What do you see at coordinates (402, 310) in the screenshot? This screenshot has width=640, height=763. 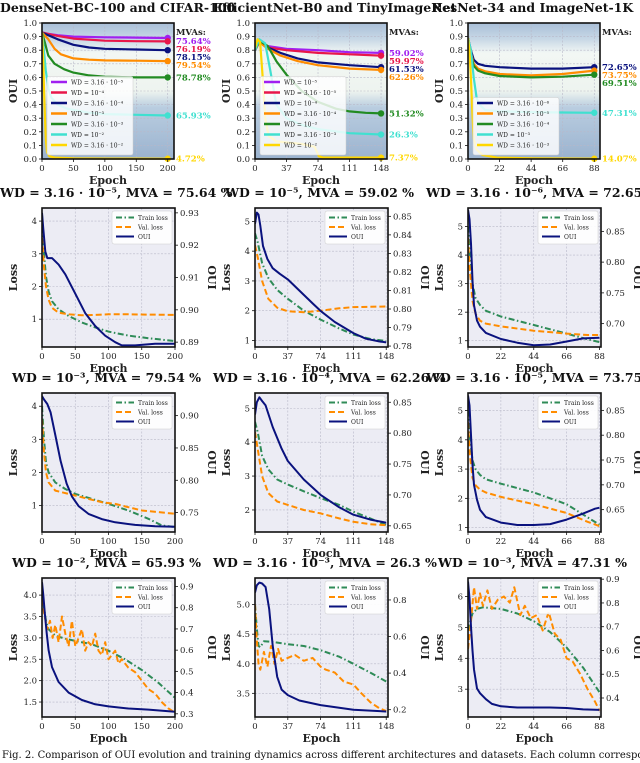 I see `y2-tick-label: 0.80` at bounding box center [402, 310].